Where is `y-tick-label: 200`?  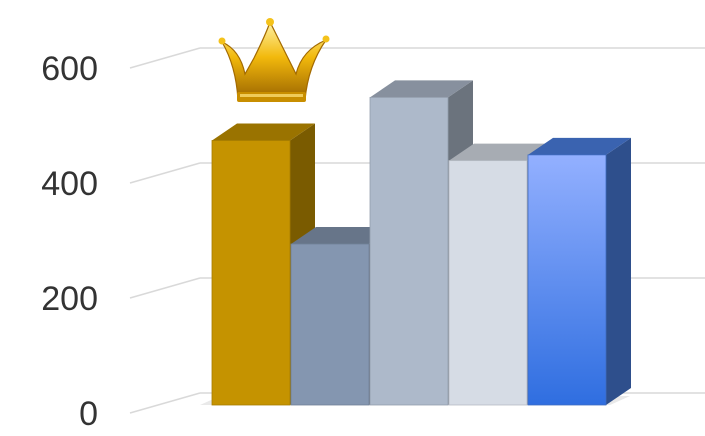 y-tick-label: 200 is located at coordinates (69, 299).